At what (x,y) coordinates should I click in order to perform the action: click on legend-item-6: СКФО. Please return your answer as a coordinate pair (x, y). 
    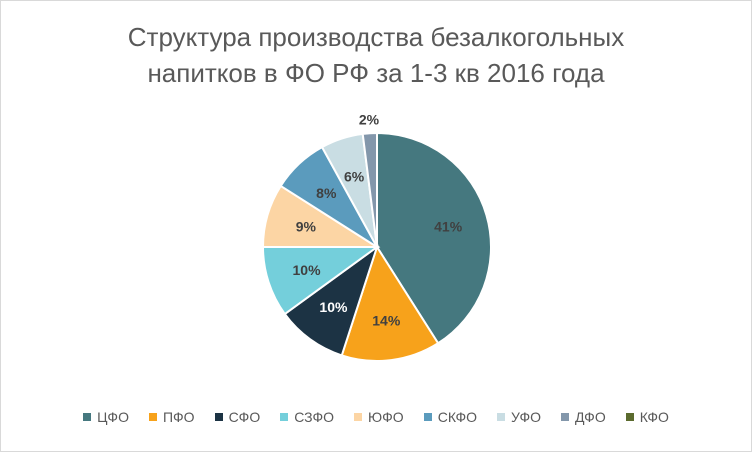
    Looking at the image, I should click on (450, 417).